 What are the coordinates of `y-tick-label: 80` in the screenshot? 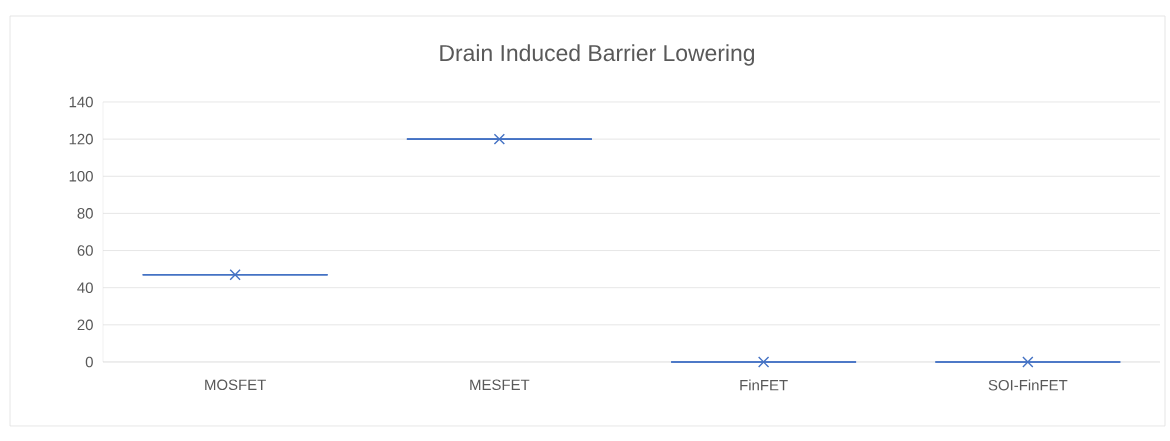 It's located at (85, 213).